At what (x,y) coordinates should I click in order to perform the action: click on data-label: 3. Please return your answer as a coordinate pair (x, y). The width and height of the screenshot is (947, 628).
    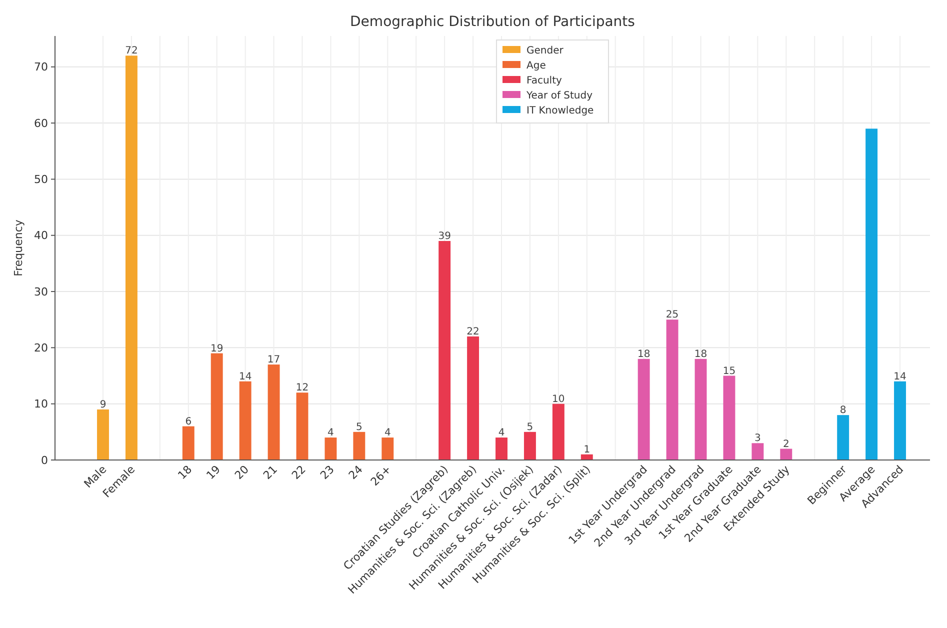
    Looking at the image, I should click on (757, 438).